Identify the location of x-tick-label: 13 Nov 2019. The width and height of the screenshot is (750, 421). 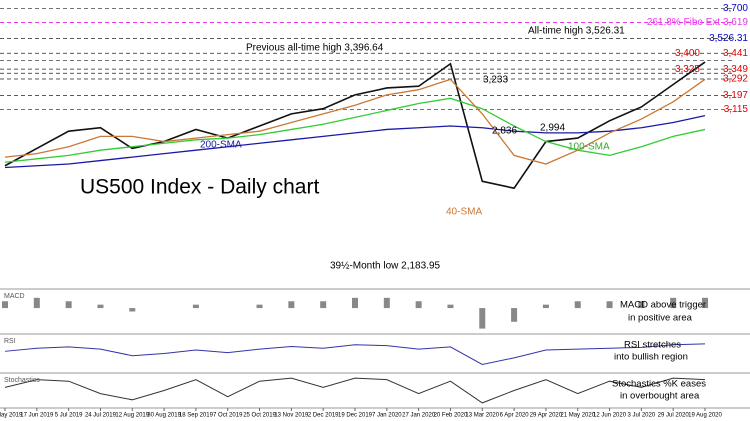
(291, 416).